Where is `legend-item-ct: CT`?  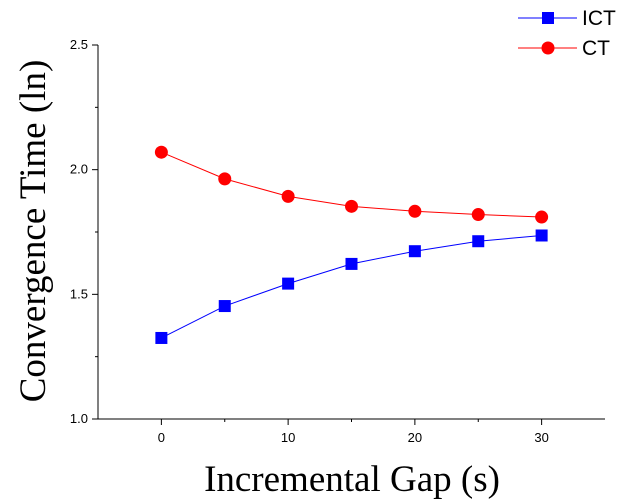
legend-item-ct: CT is located at coordinates (564, 48).